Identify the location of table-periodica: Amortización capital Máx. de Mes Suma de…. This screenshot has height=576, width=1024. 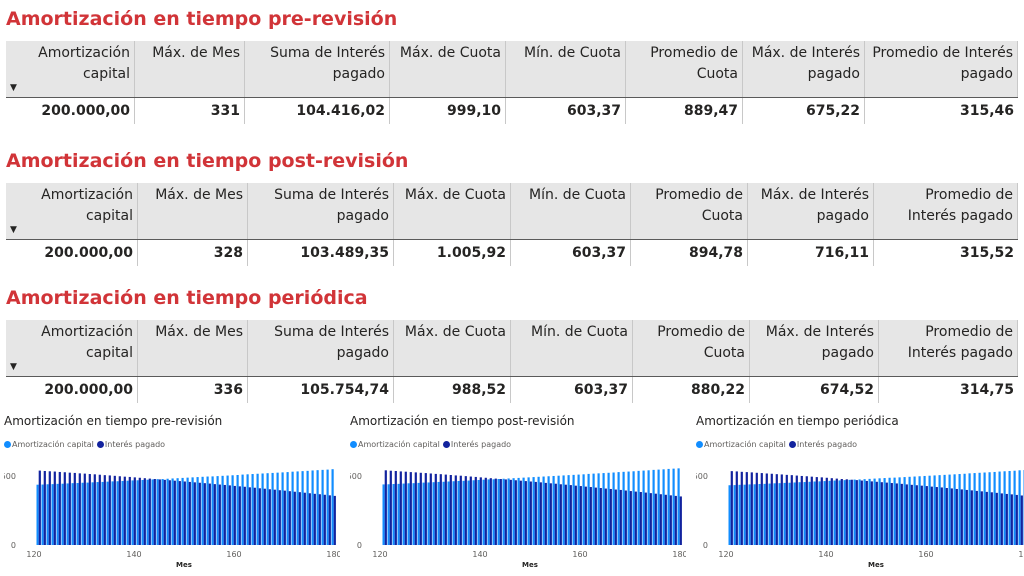
(512, 361).